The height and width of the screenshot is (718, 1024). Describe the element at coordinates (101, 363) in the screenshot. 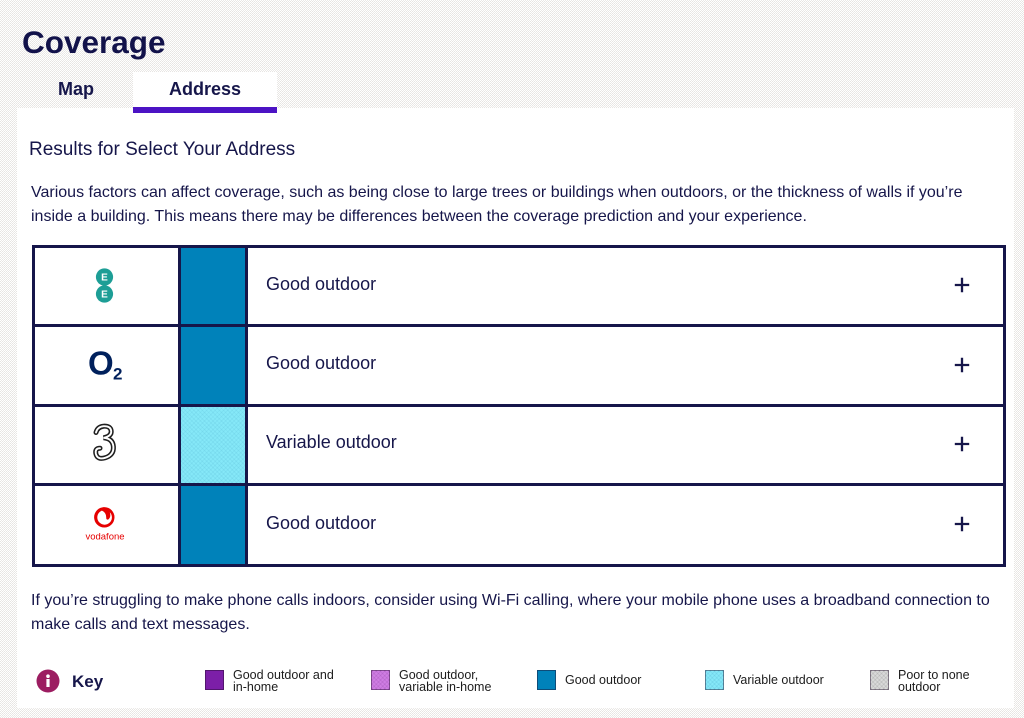

I see `svg-text: O` at that location.